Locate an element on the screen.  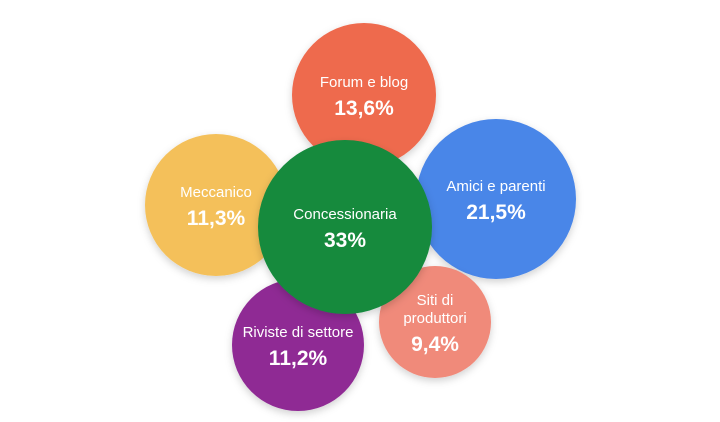
bubble-value-siti-di-produttori: 9,4% is located at coordinates (435, 344).